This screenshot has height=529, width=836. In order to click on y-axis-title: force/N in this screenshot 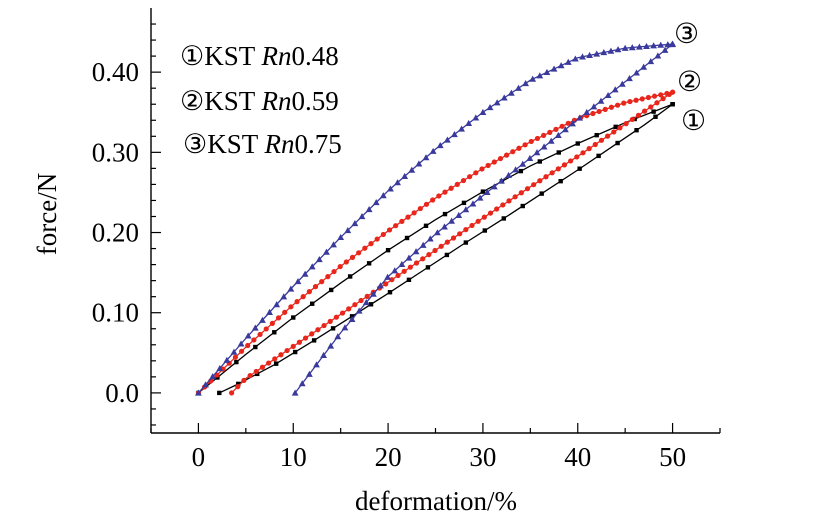, I will do `click(47, 214)`.